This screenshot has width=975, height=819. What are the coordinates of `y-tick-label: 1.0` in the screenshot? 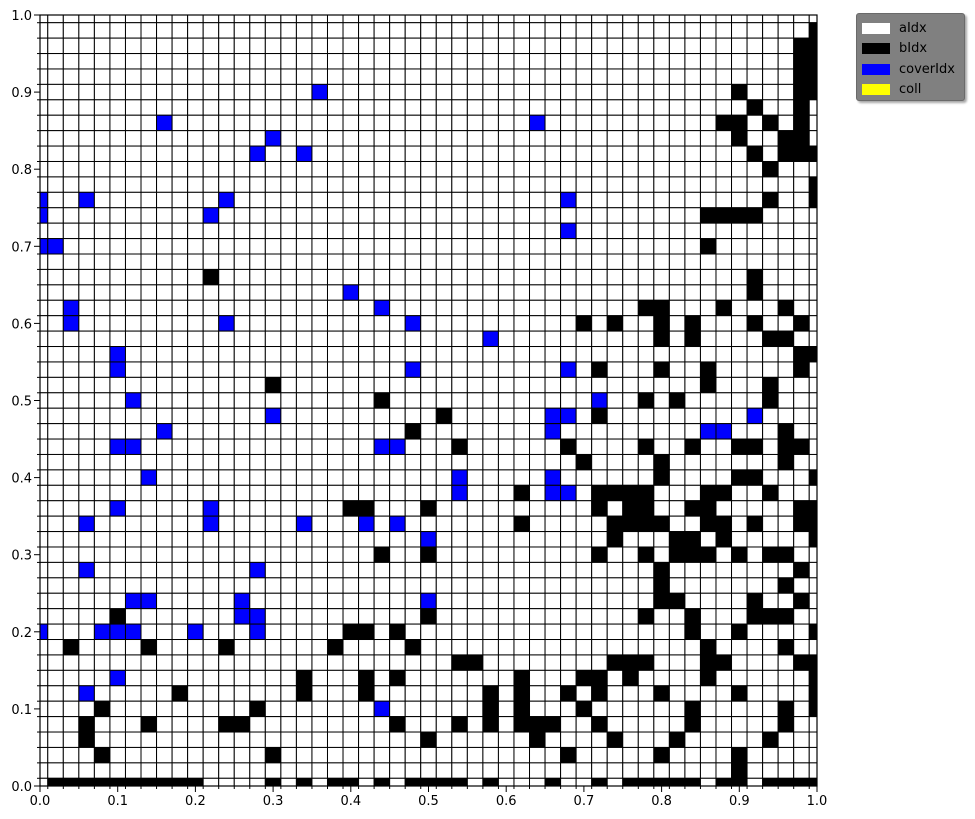 It's located at (21, 16).